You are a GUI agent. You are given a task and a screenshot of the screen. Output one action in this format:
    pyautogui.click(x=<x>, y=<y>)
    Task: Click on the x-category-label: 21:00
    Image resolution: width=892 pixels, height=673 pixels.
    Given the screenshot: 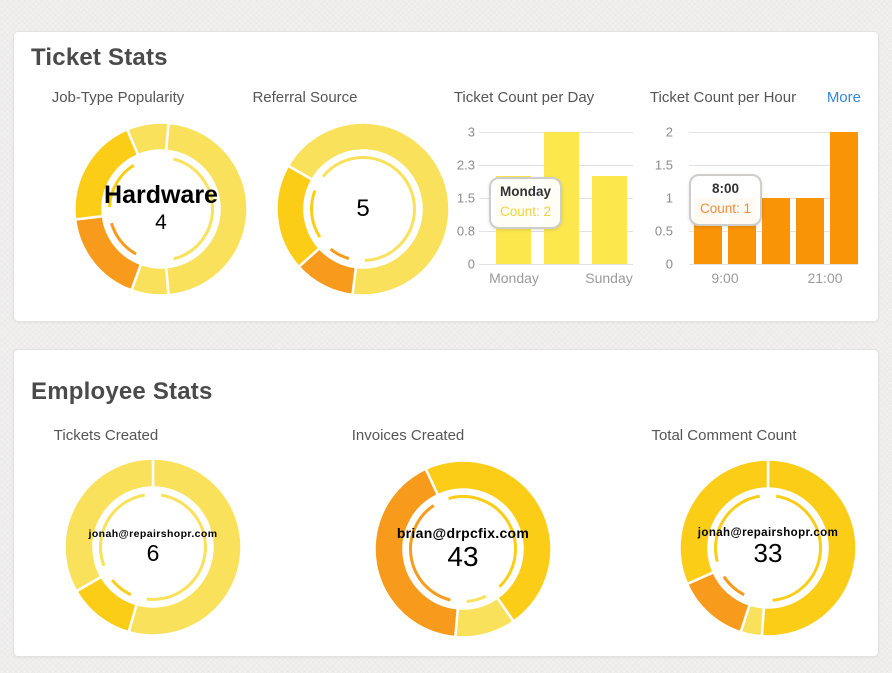 What is the action you would take?
    pyautogui.click(x=825, y=278)
    